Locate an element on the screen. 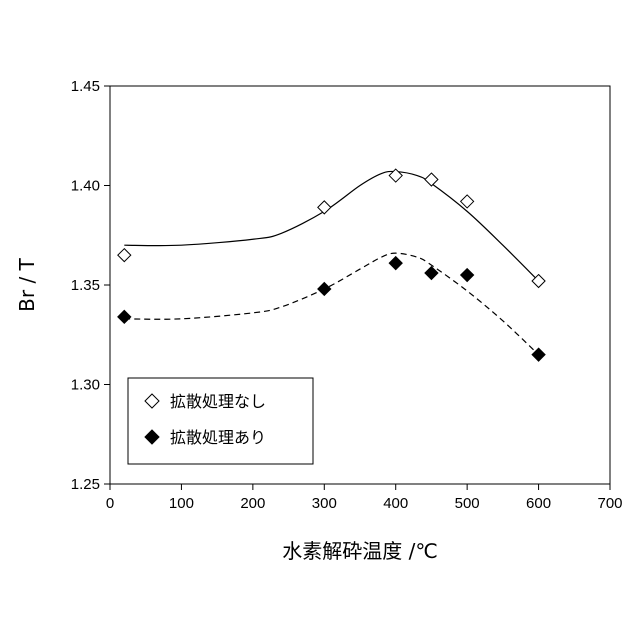  x-tick-label: 300 is located at coordinates (324, 503).